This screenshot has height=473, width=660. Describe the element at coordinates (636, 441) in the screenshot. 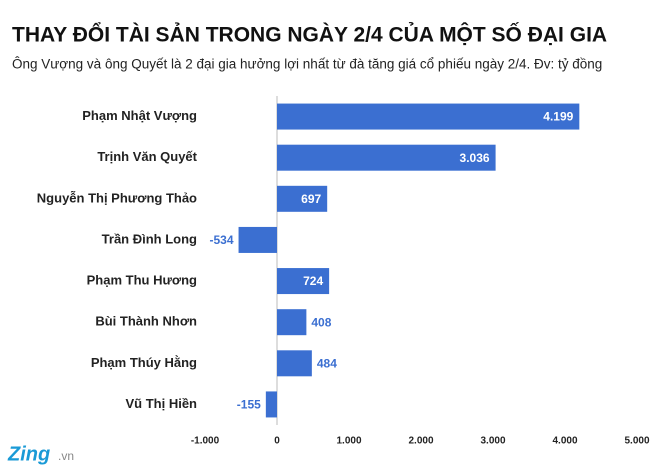

I see `x-tick-label: 5.000` at that location.